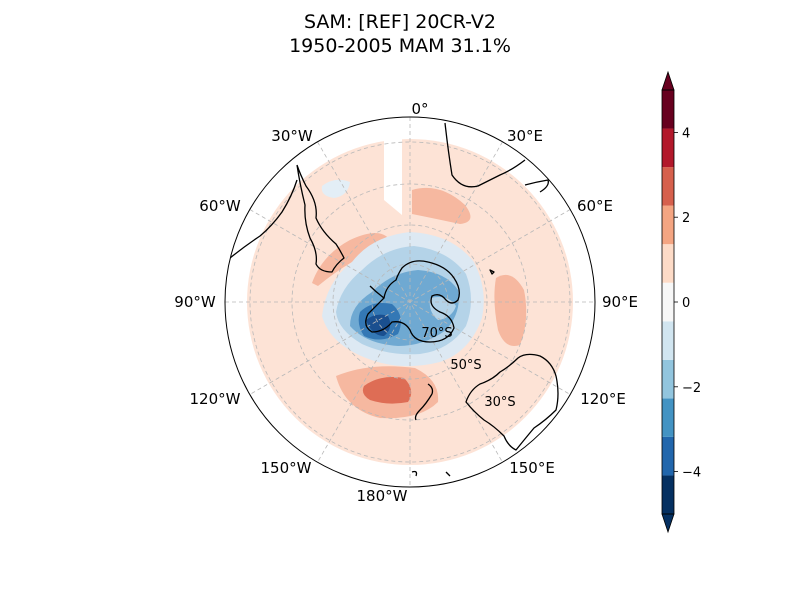 This screenshot has height=600, width=800. Describe the element at coordinates (686, 218) in the screenshot. I see `colorbar-tick-label: 2` at that location.